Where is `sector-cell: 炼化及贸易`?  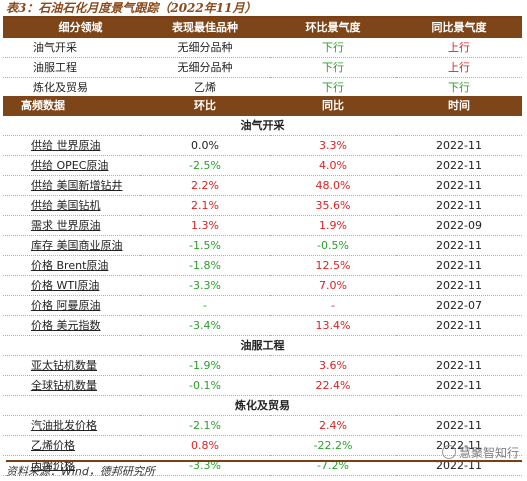 sector-cell: 炼化及贸易 is located at coordinates (71, 87).